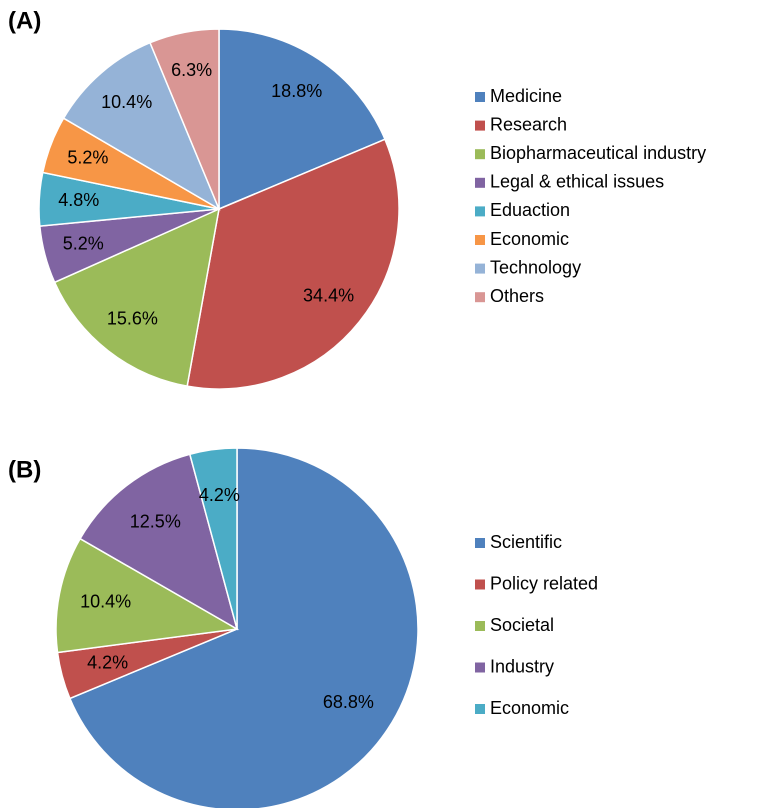 This screenshot has height=808, width=767. Describe the element at coordinates (517, 296) in the screenshot. I see `legend-label: Others` at that location.